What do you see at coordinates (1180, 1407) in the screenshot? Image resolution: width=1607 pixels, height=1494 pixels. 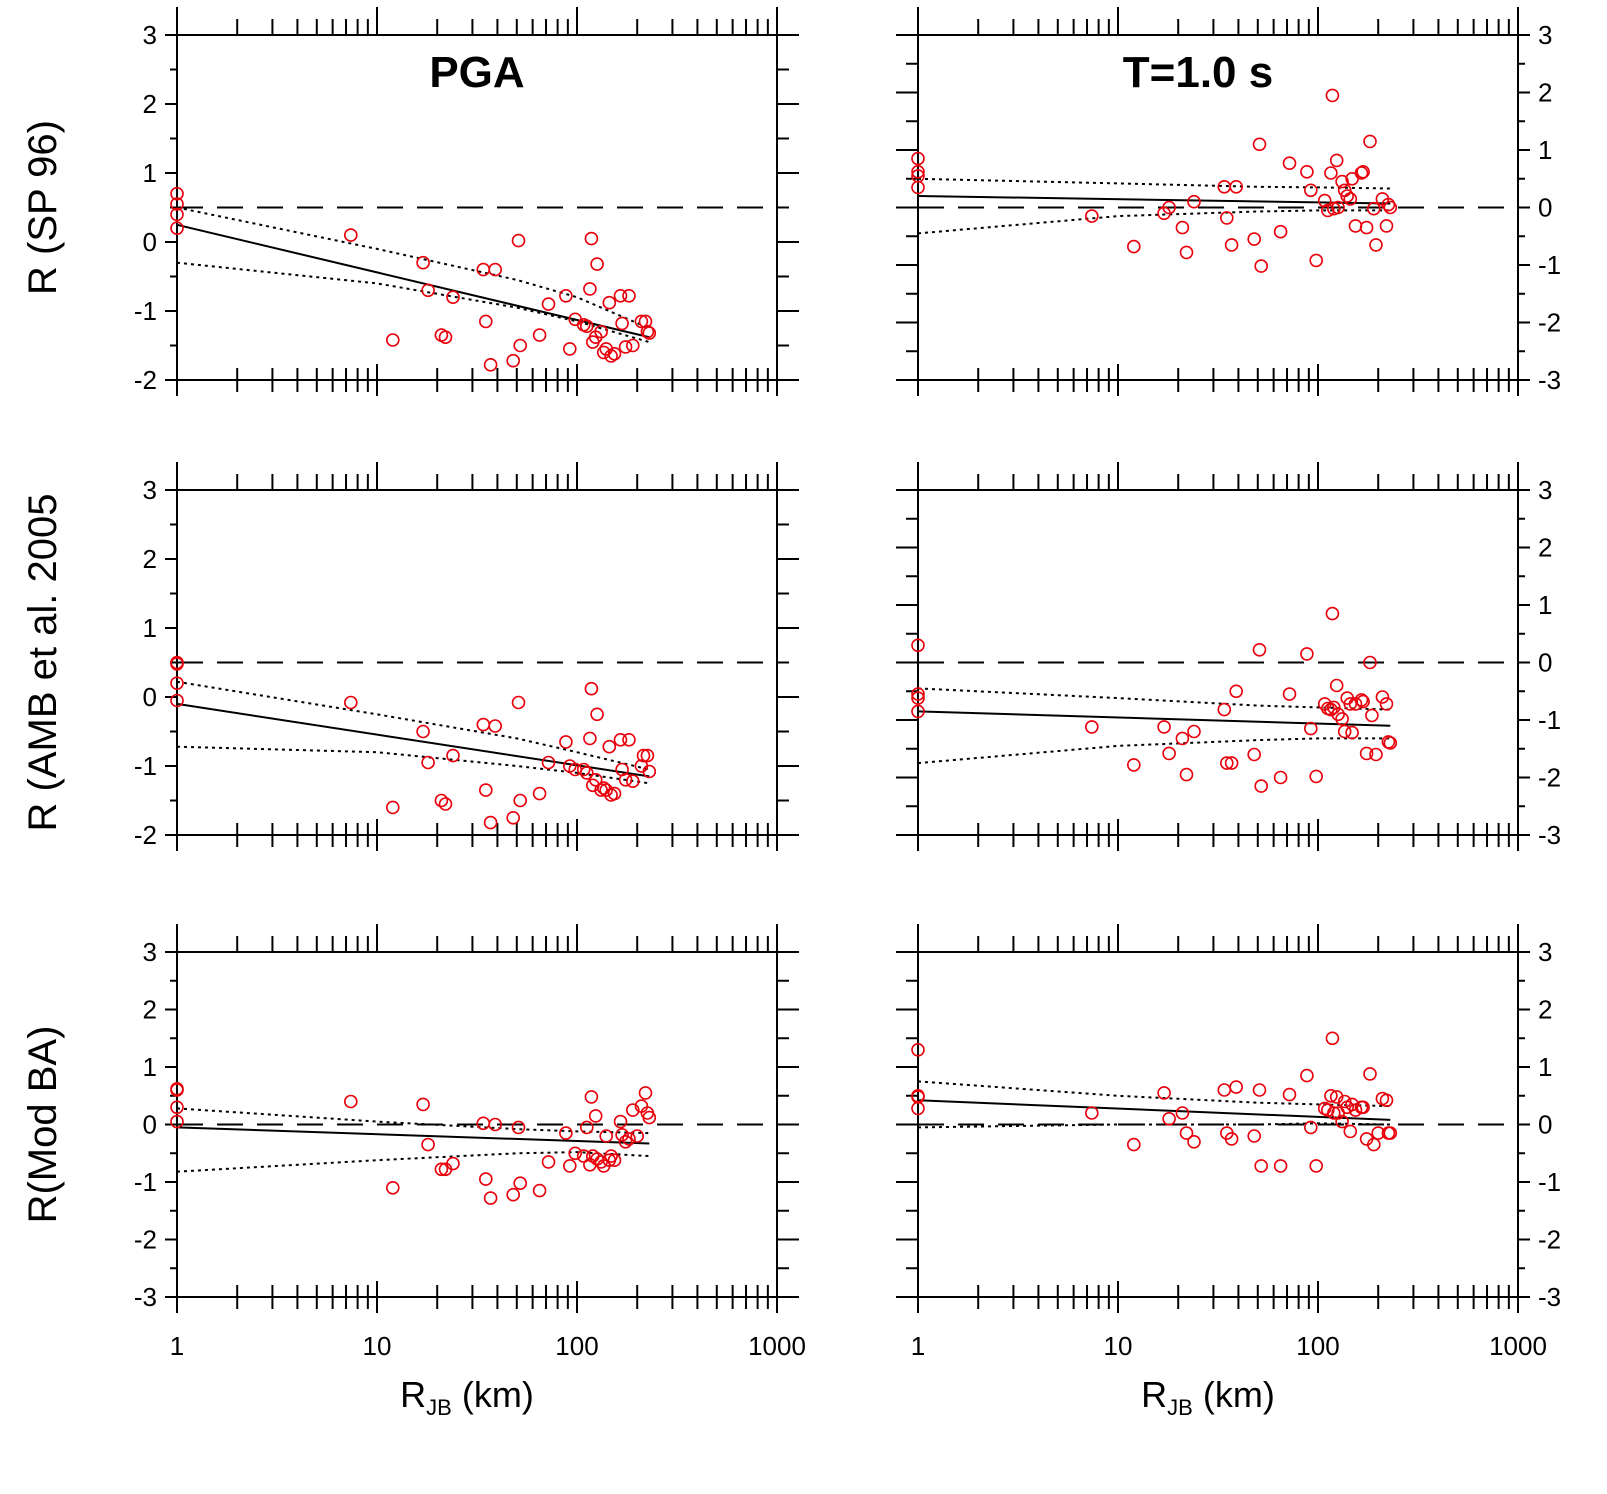 I see `x-axis-label-subscript: JB` at bounding box center [1180, 1407].